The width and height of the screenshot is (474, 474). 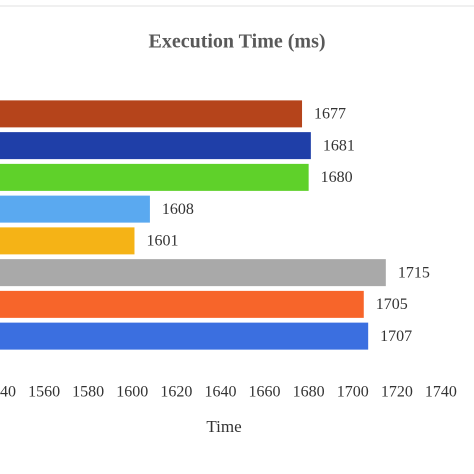 I want to click on chart-title: Execution Time (ms), so click(x=236, y=42).